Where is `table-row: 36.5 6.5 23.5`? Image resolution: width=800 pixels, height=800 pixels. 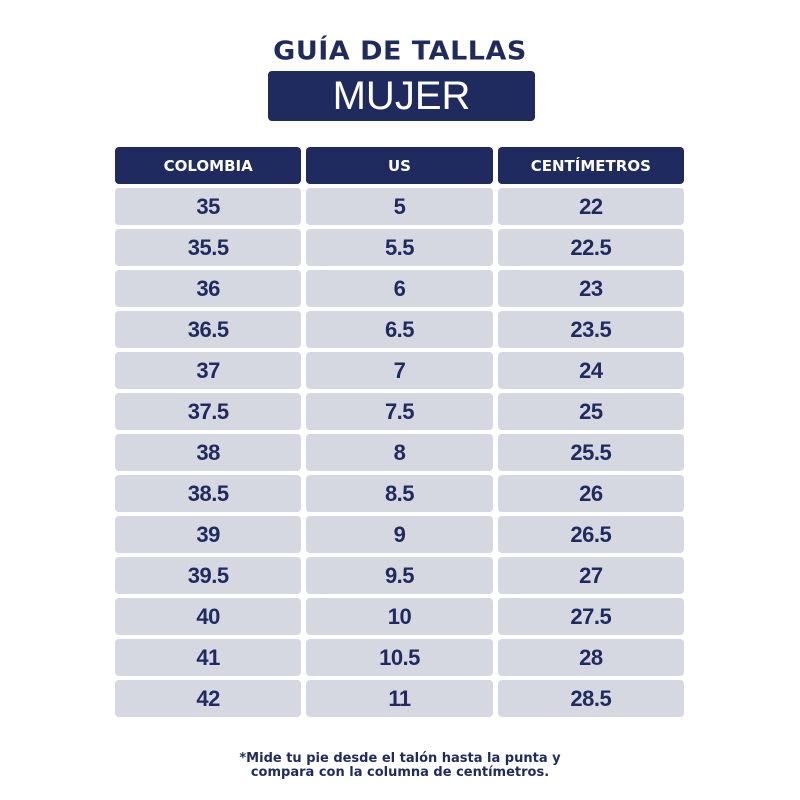
table-row: 36.5 6.5 23.5 is located at coordinates (399, 329).